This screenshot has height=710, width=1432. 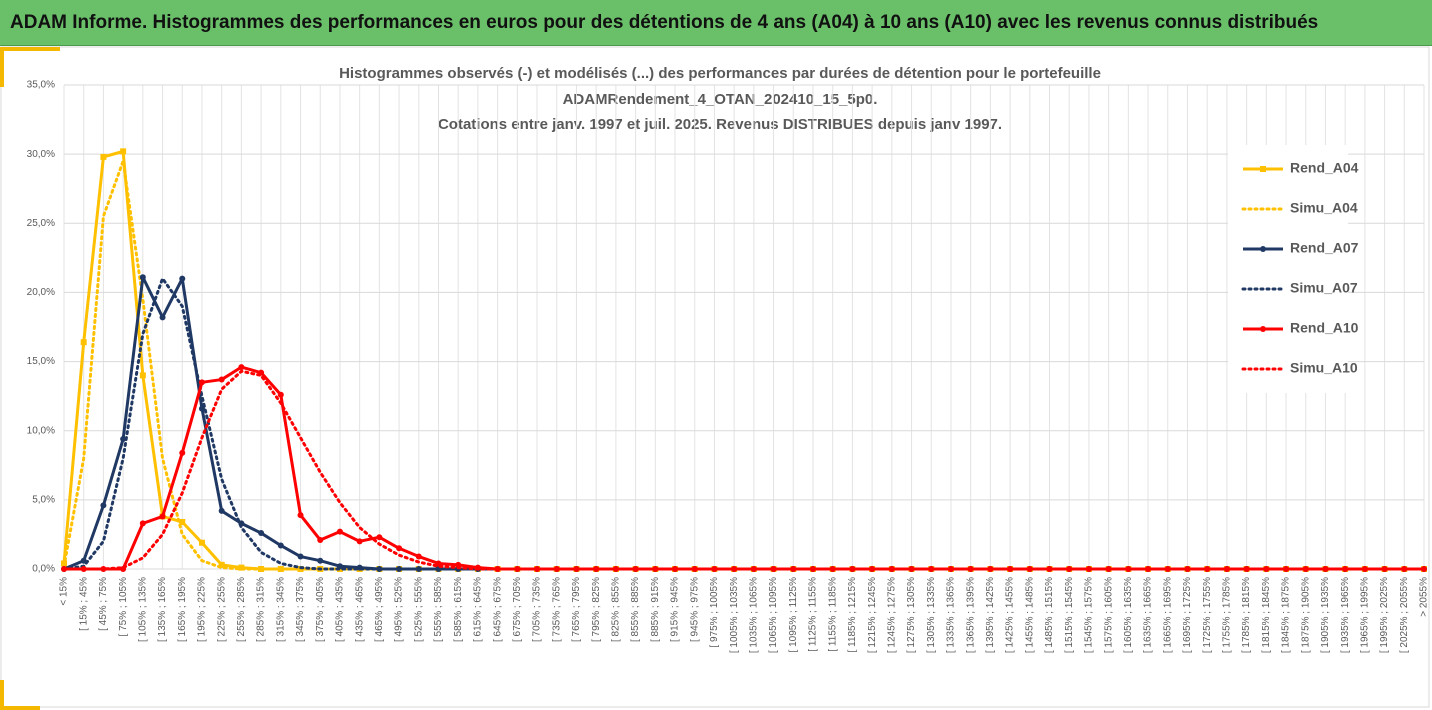 What do you see at coordinates (1089, 615) in the screenshot?
I see `x-tick-label: [ 1545% ; 1575%` at bounding box center [1089, 615].